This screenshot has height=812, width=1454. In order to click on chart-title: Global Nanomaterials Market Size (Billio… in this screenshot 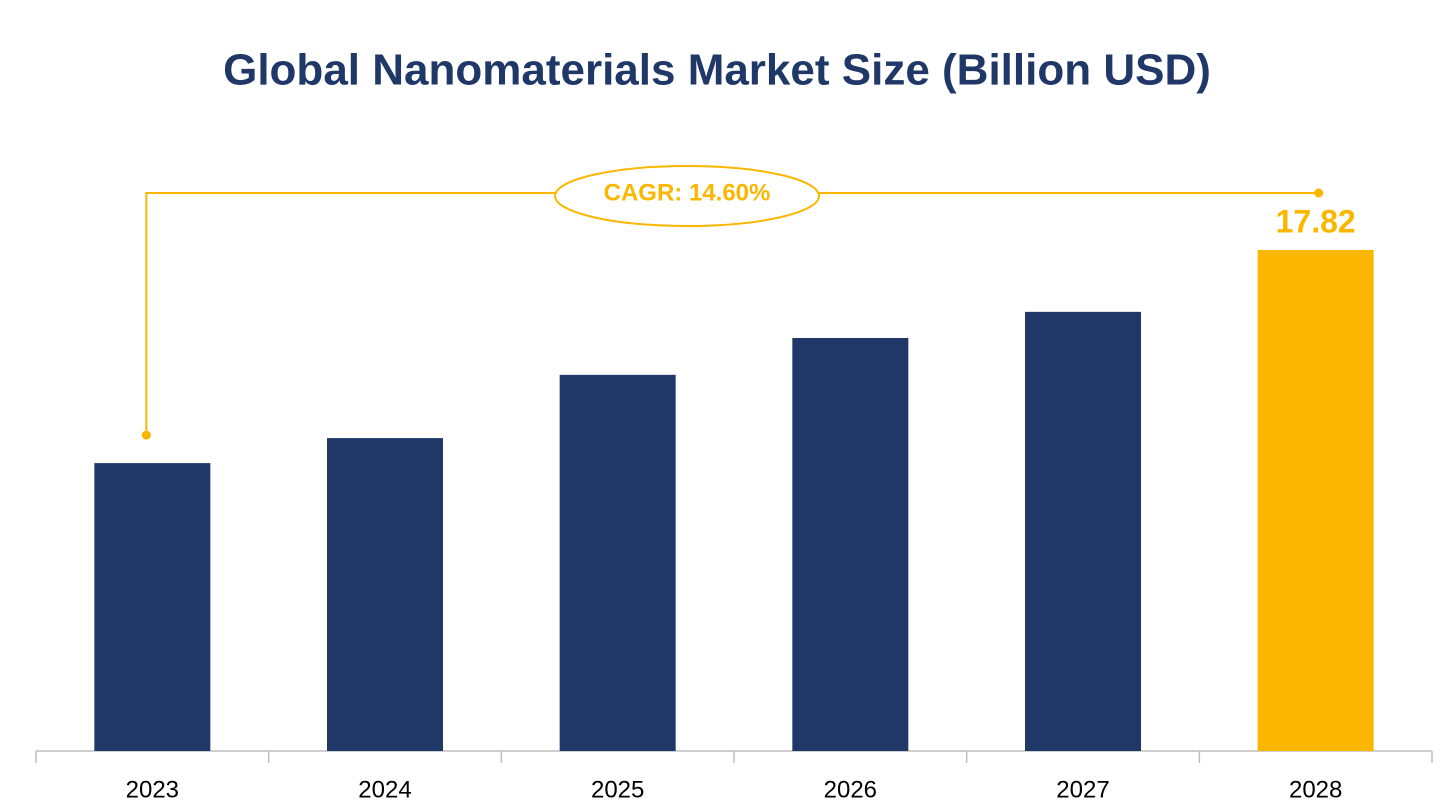, I will do `click(717, 70)`.